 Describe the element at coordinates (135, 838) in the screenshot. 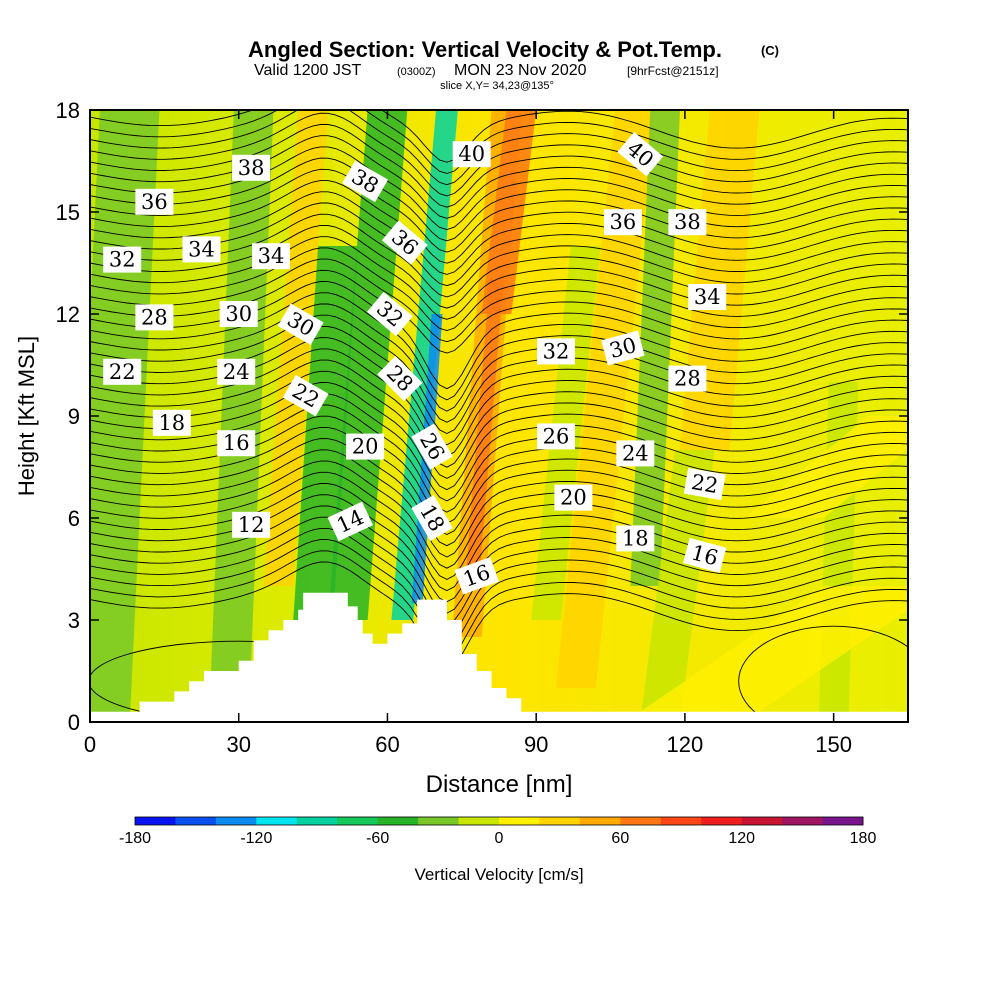

I see `colorbar-tick-label: -180` at that location.